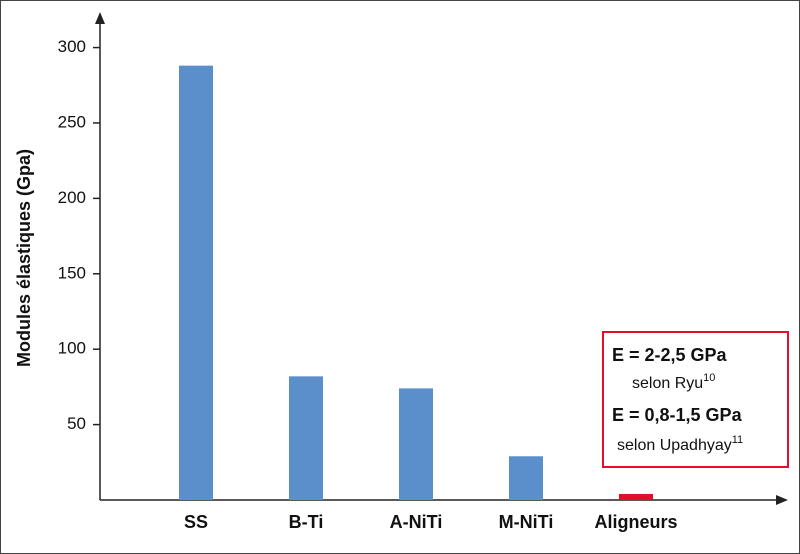  I want to click on y-arrow, so click(100, 18).